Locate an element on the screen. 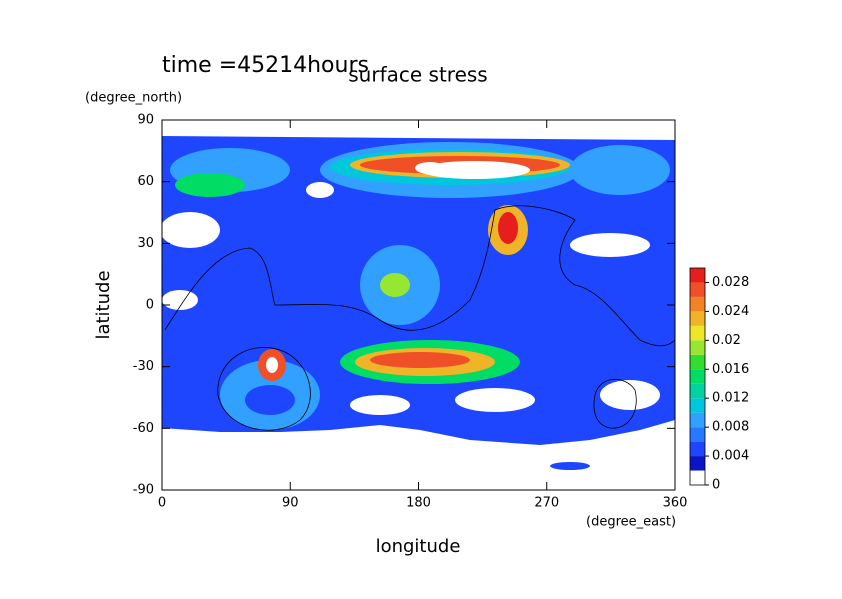  colorbar-tick-label: 0.008 is located at coordinates (730, 427).